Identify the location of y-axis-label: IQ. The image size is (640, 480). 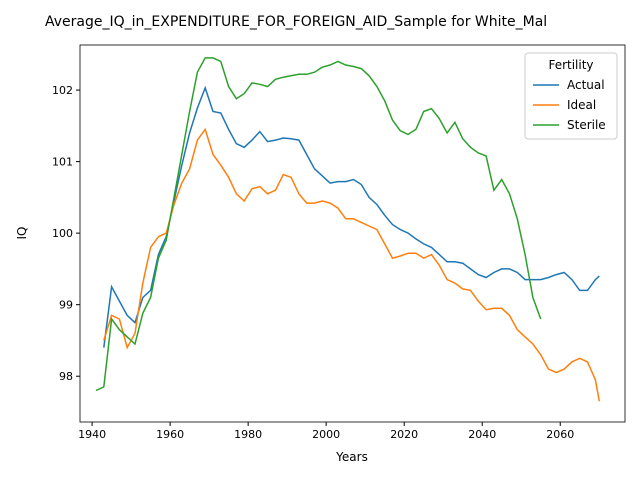
(22, 233).